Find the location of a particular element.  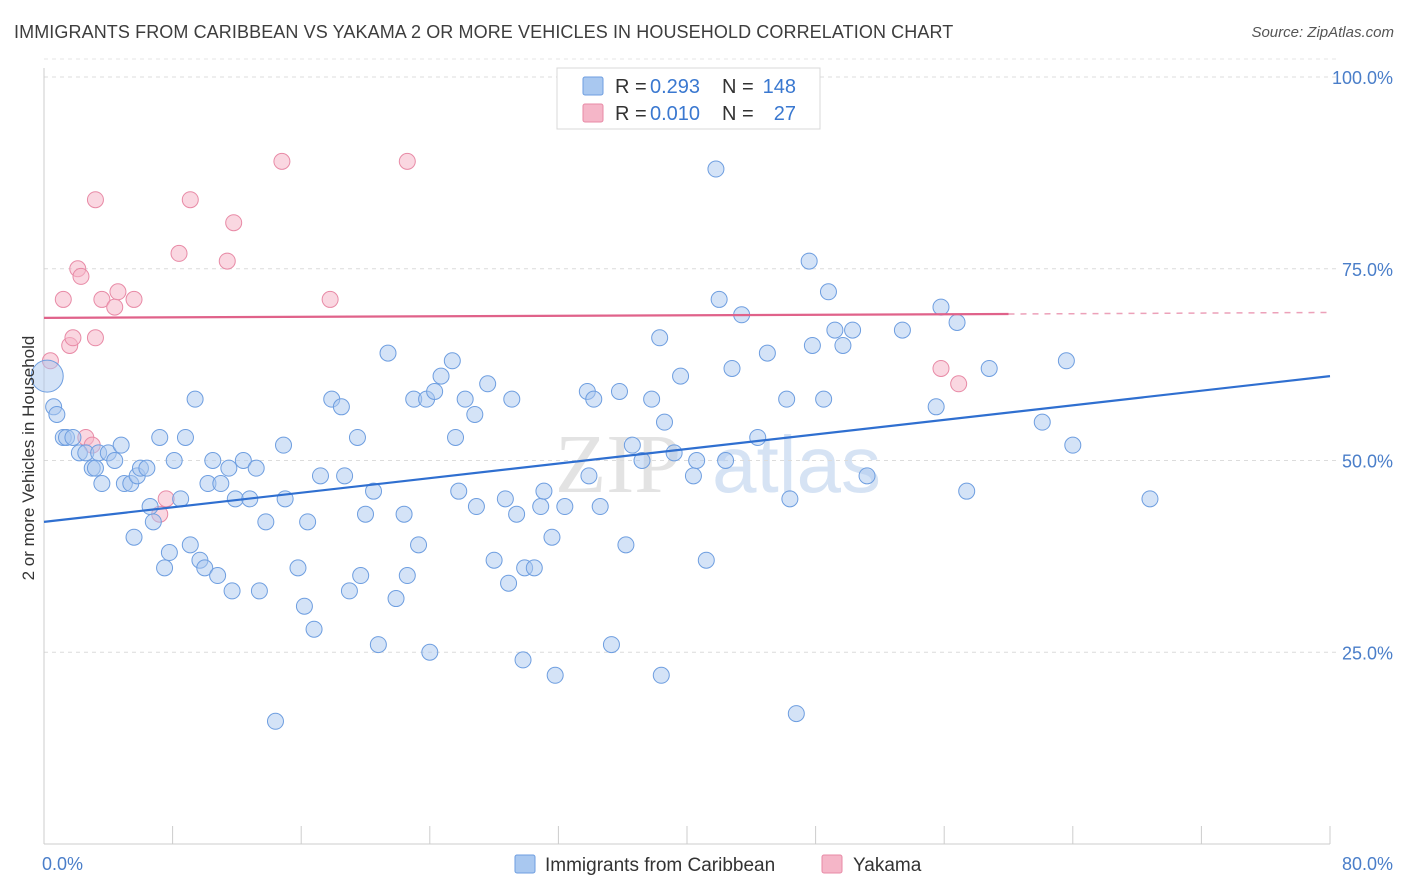

bottom-legend-label-caribbean: Immigrants from Caribbean is located at coordinates (660, 865).